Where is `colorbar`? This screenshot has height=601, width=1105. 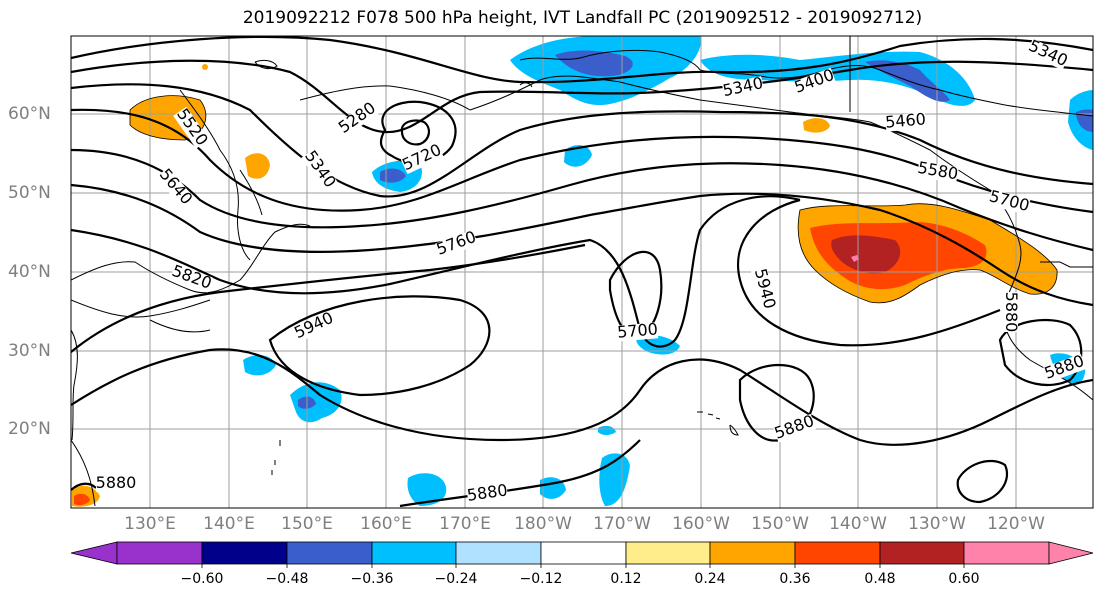
colorbar is located at coordinates (582, 554).